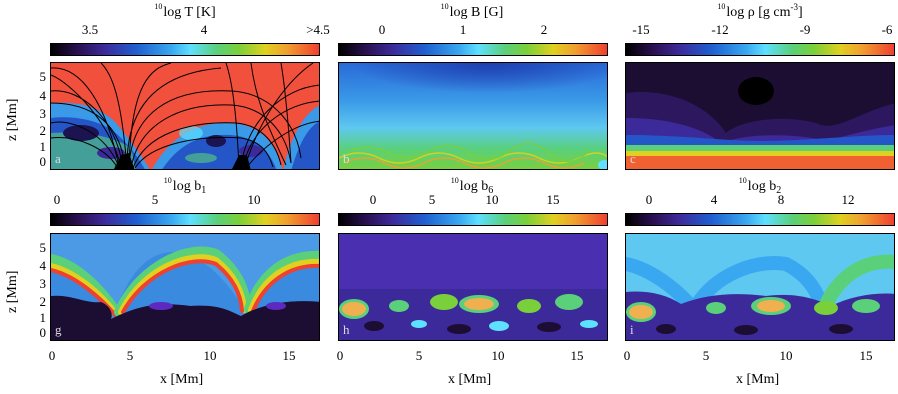 This screenshot has width=898, height=394. I want to click on colorbar-title-b1: 10log b1, so click(185, 186).